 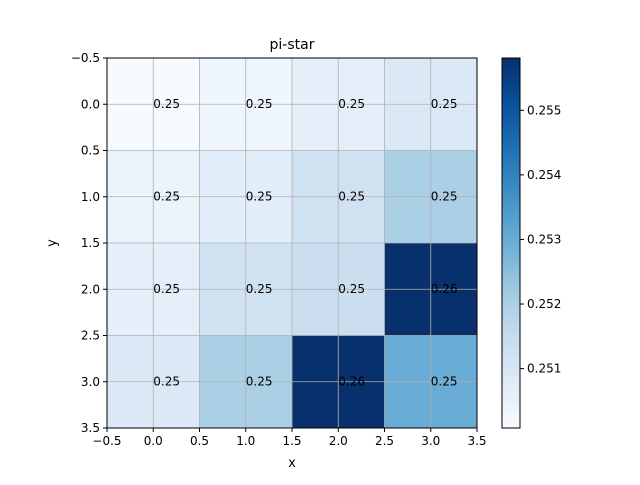 What do you see at coordinates (384, 441) in the screenshot?
I see `x-tick-label: 2.5` at bounding box center [384, 441].